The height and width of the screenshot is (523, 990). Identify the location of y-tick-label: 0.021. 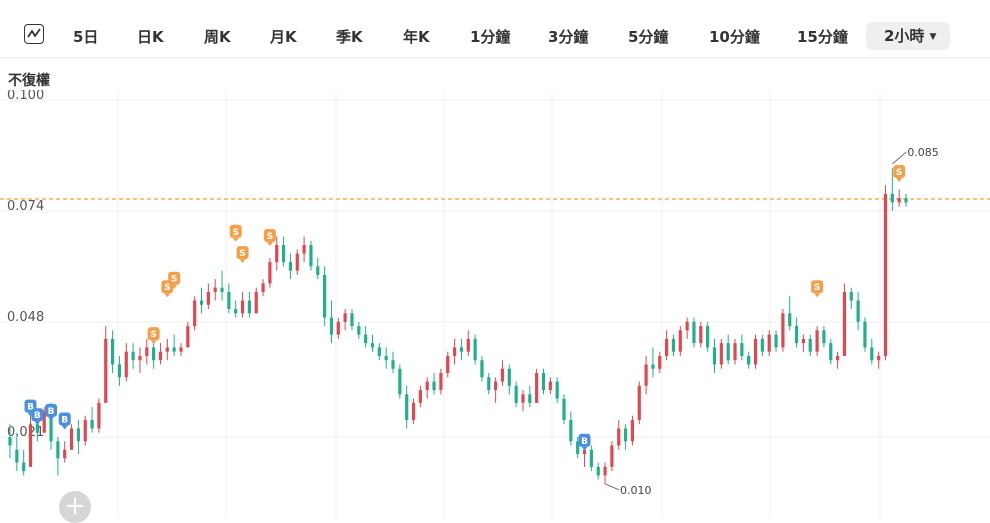
(25, 432).